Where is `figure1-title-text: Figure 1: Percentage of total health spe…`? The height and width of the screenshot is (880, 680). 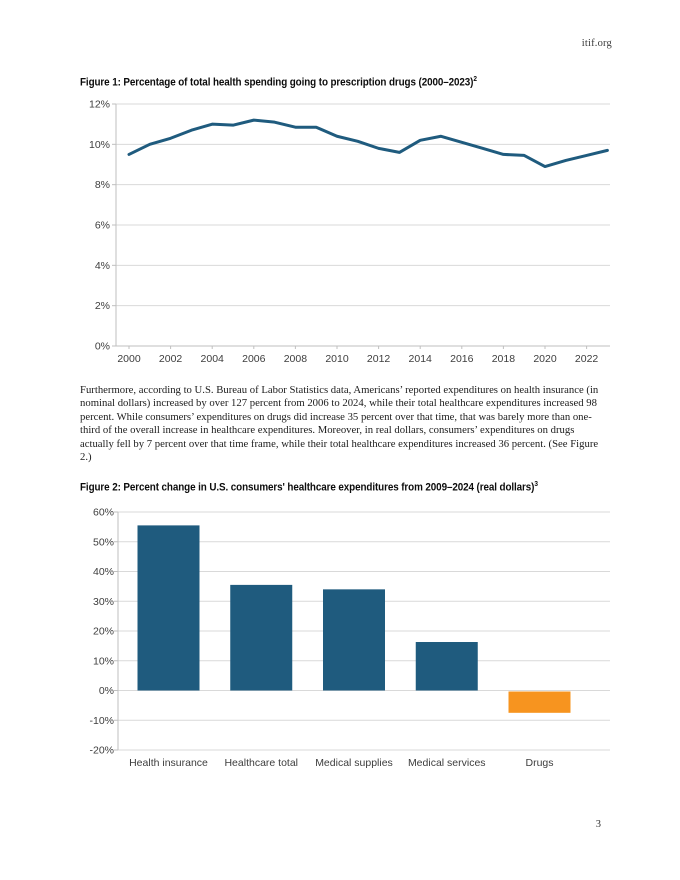
figure1-title-text: Figure 1: Percentage of total health spe… is located at coordinates (277, 82).